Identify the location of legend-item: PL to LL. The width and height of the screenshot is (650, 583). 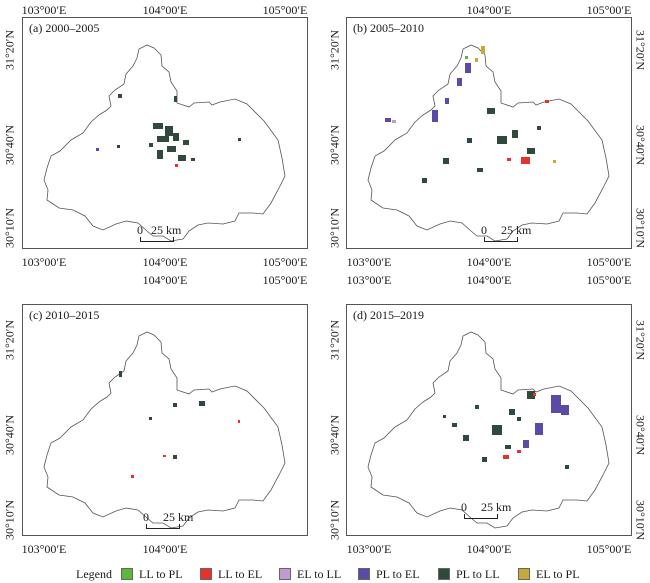
(469, 574).